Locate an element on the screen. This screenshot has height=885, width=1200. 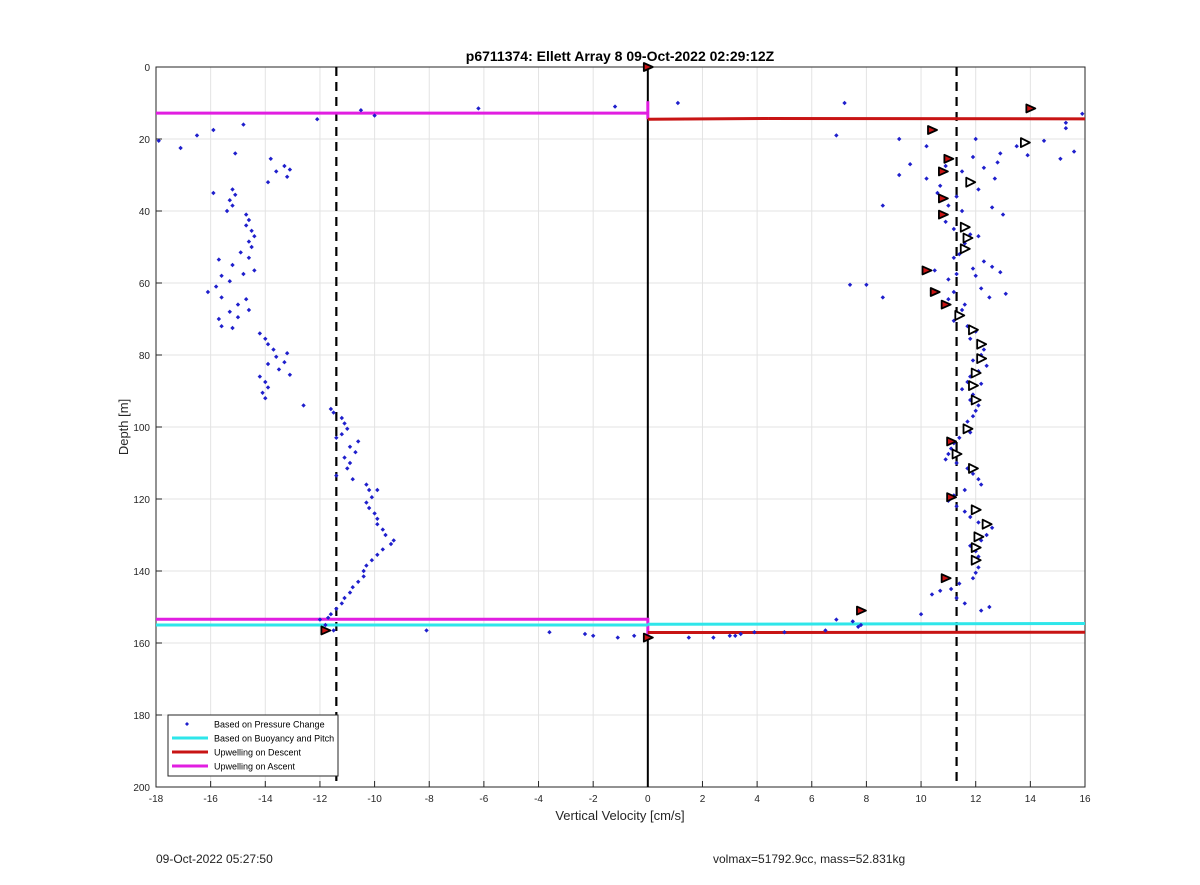
y-tick-label: 140 is located at coordinates (141, 572).